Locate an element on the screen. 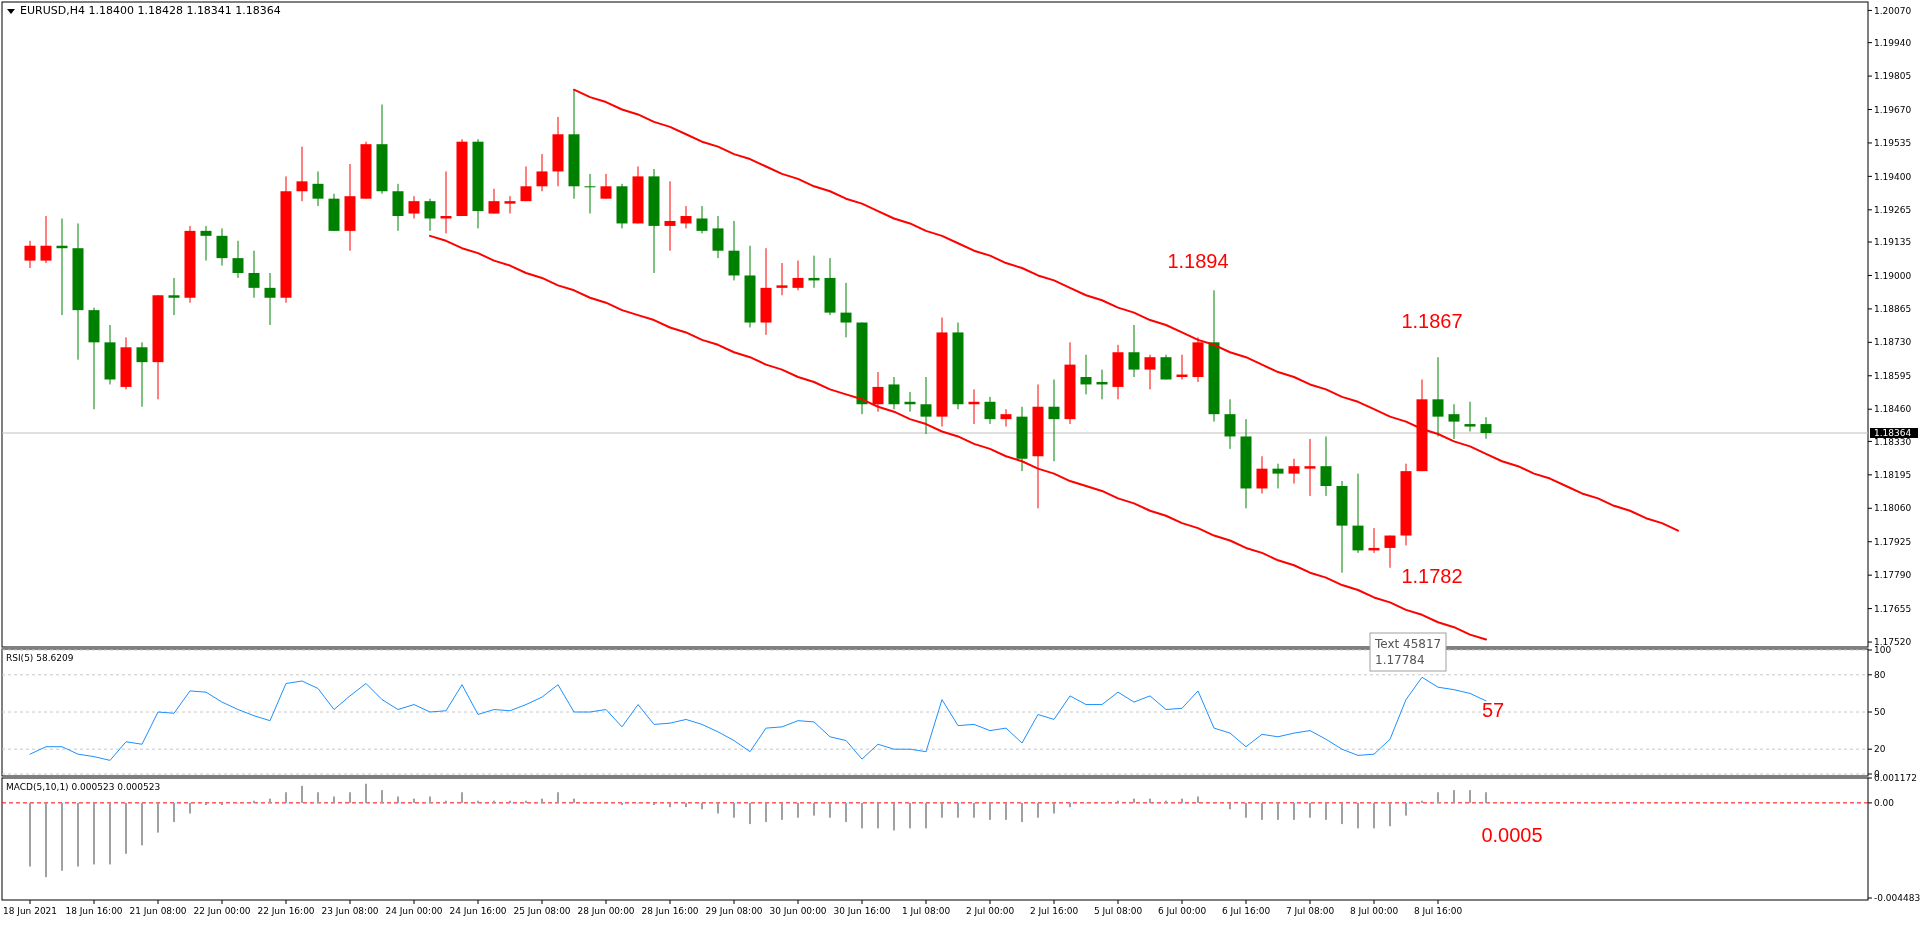  y-tick-label: 1.17655 is located at coordinates (1893, 608).